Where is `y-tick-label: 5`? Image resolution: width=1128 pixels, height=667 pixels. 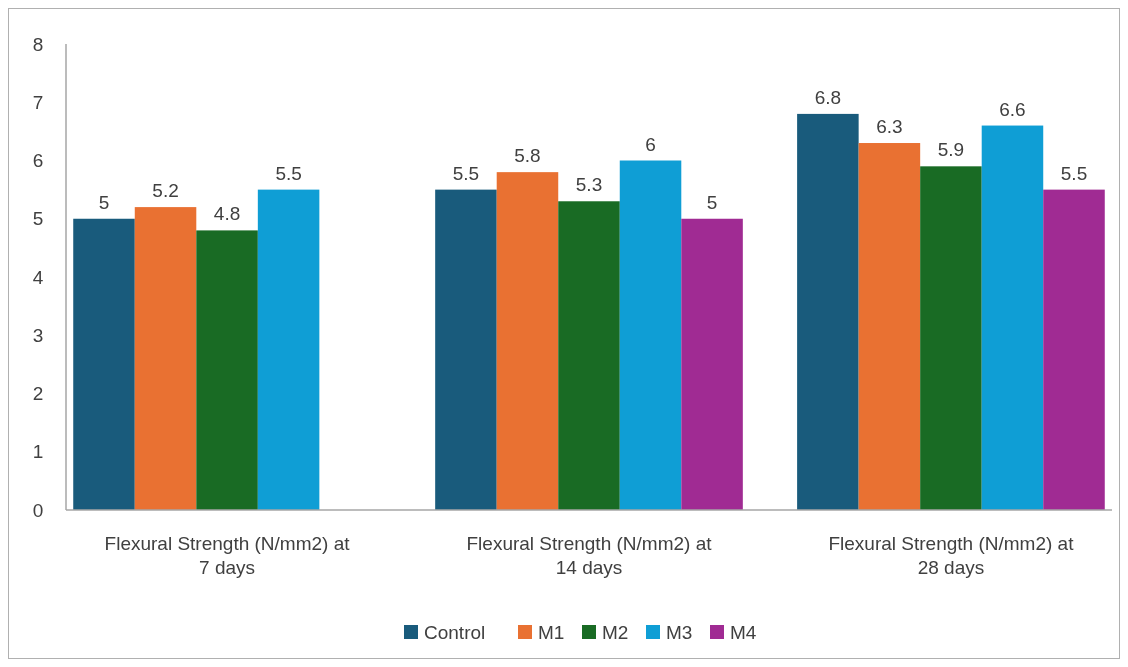
y-tick-label: 5 is located at coordinates (38, 219).